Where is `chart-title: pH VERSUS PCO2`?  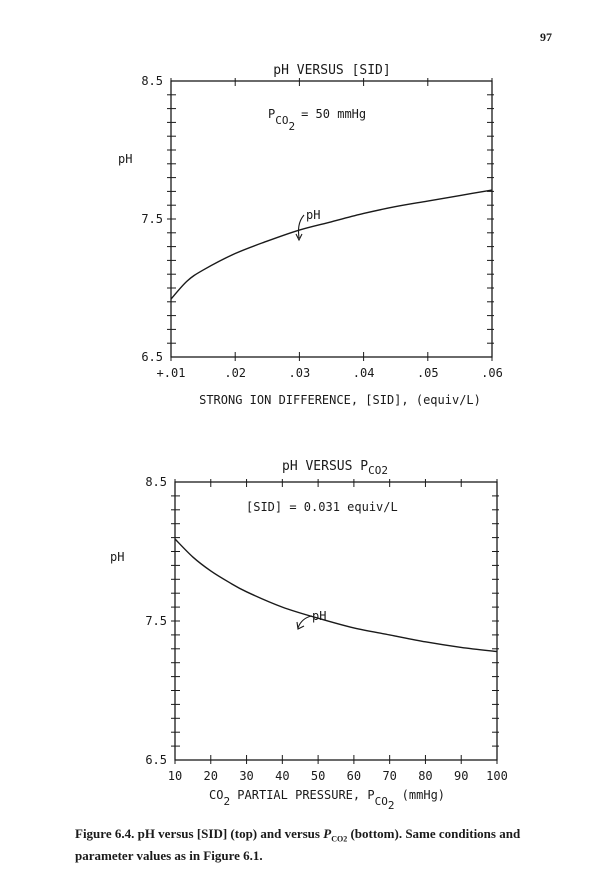
chart-title: pH VERSUS PCO2 is located at coordinates (335, 468).